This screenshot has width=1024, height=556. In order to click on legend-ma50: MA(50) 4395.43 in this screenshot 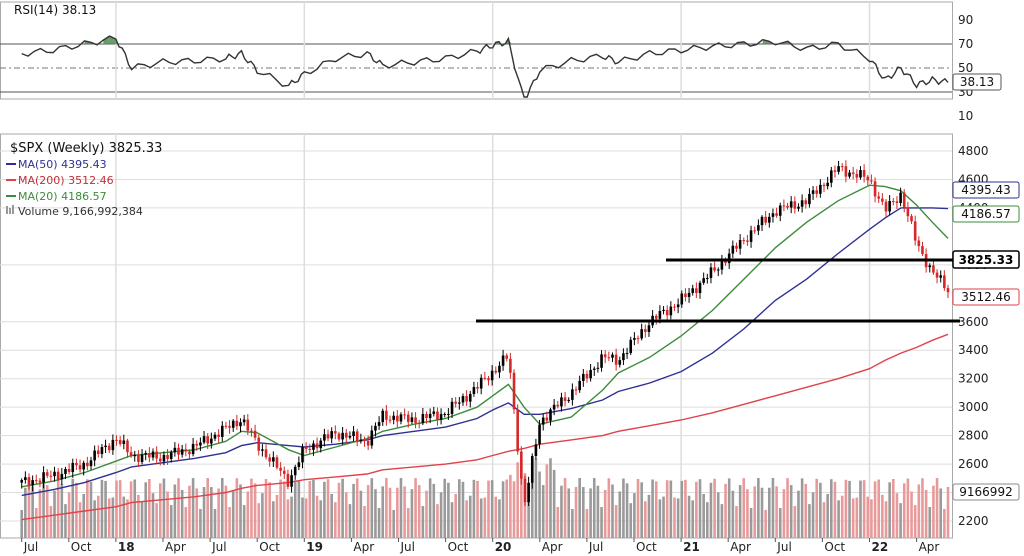, I will do `click(62, 164)`.